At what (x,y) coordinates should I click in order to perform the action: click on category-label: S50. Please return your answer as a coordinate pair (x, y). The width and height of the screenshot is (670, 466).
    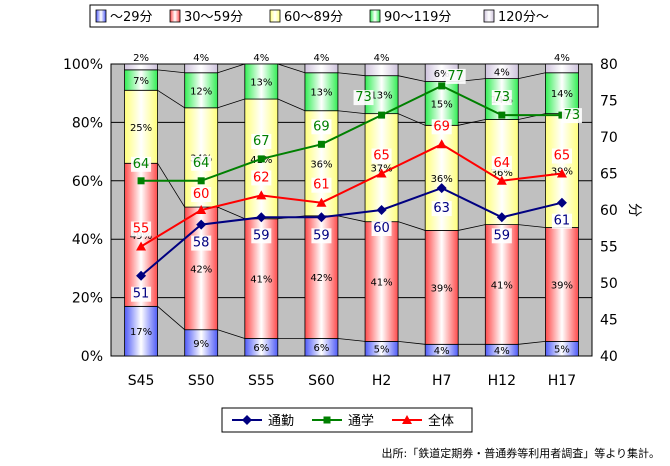
    Looking at the image, I should click on (201, 381).